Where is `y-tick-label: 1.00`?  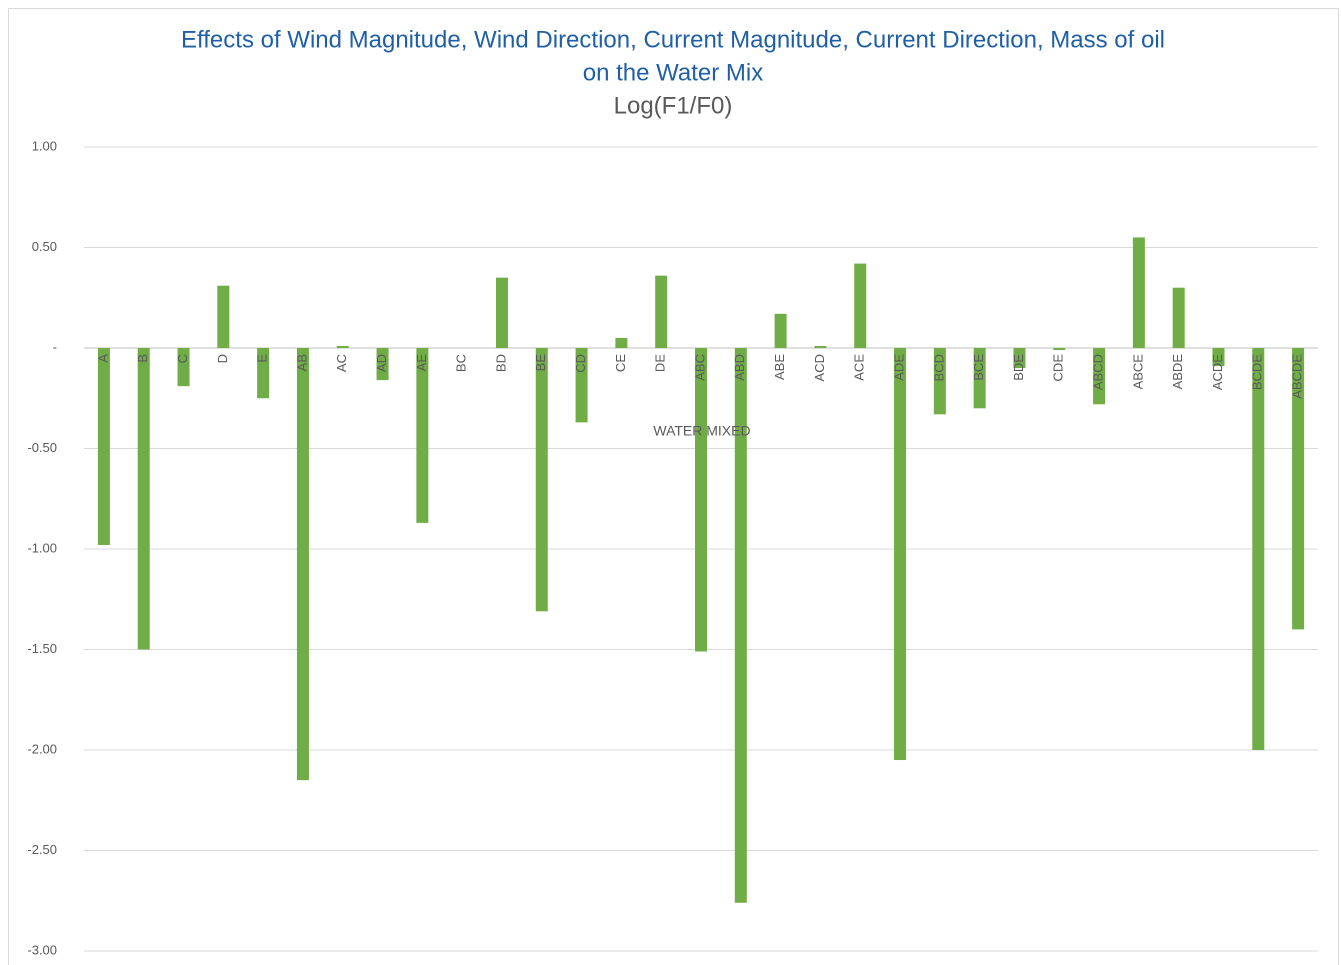
y-tick-label: 1.00 is located at coordinates (44, 145).